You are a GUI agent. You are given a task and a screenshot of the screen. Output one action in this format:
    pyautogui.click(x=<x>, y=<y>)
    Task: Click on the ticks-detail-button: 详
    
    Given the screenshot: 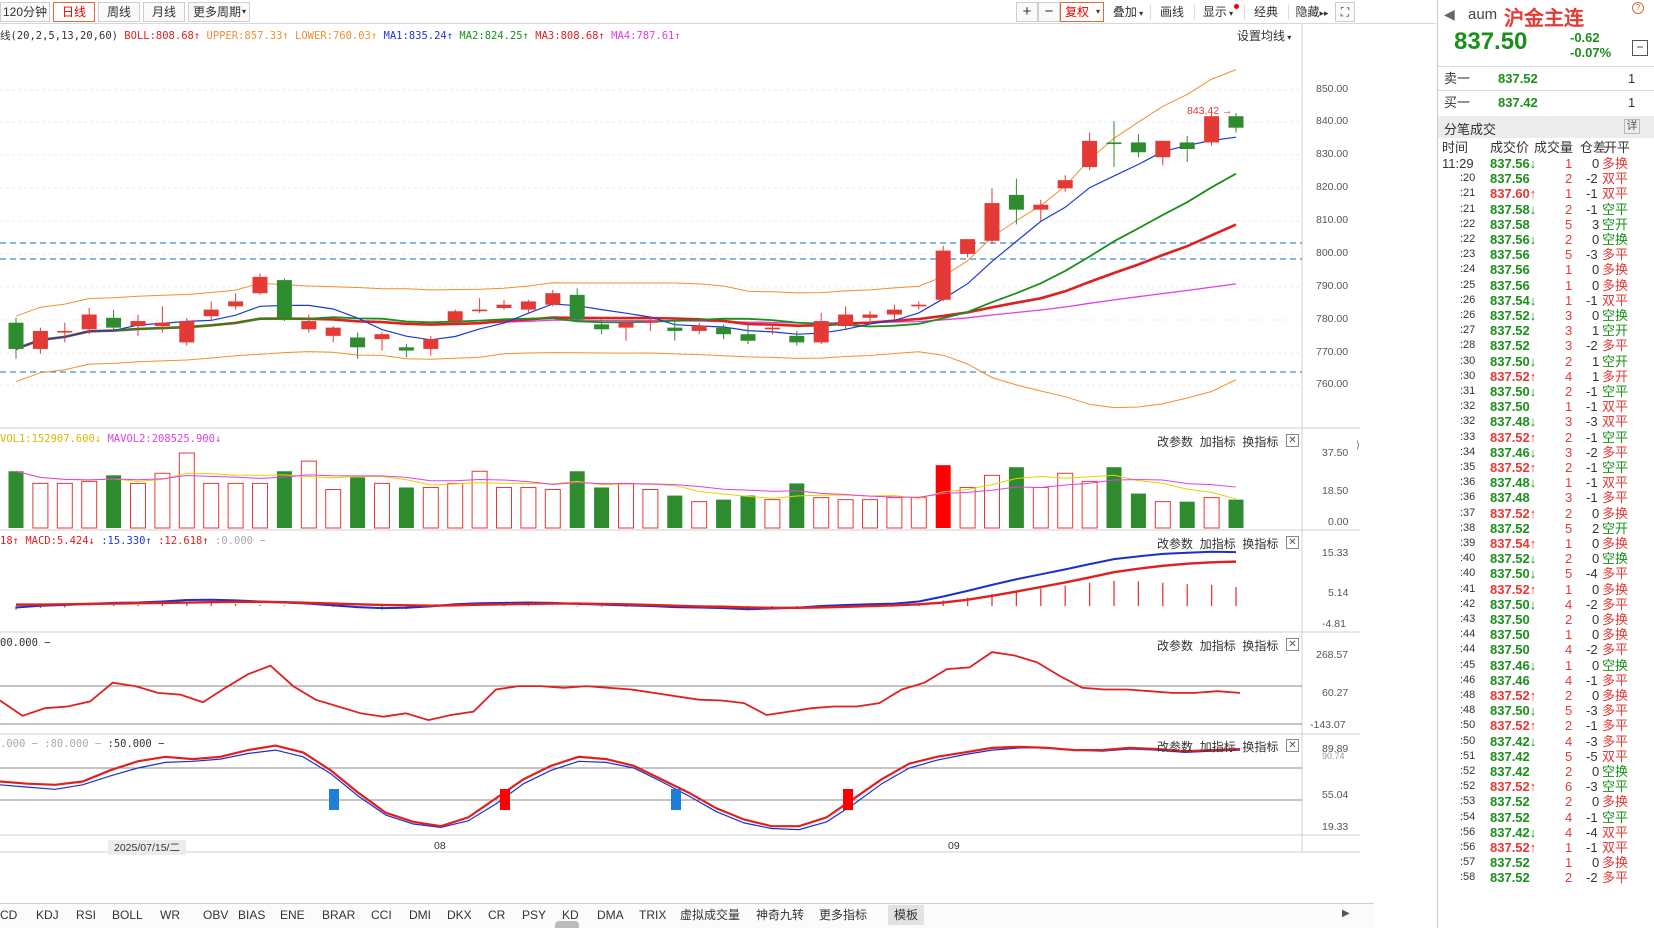 What is the action you would take?
    pyautogui.click(x=1632, y=126)
    